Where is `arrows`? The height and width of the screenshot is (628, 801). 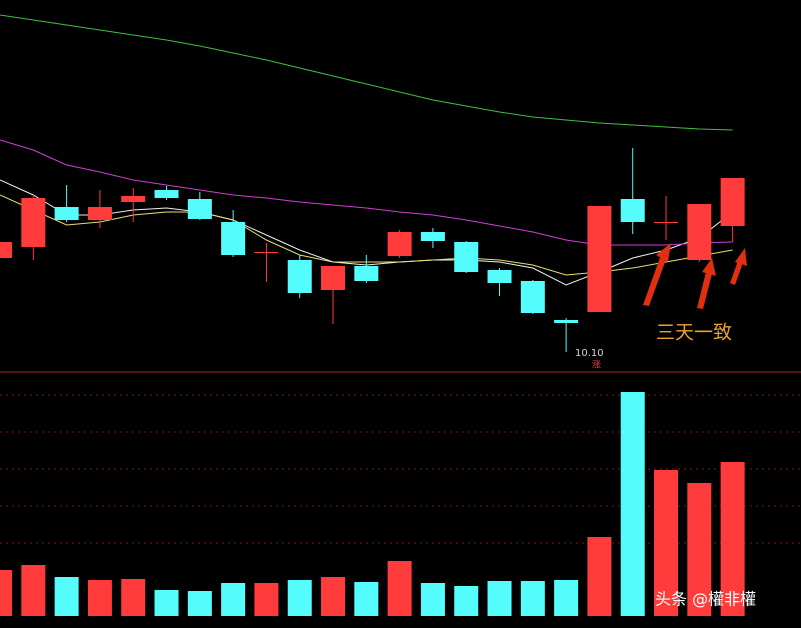 arrows is located at coordinates (695, 276).